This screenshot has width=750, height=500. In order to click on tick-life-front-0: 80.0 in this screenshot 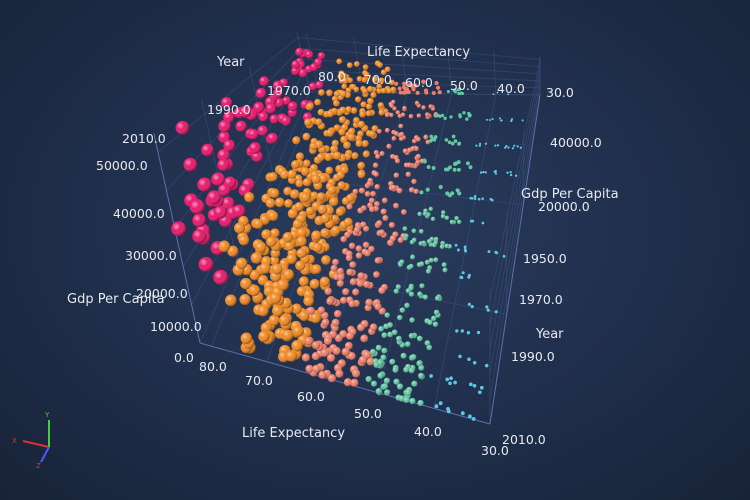, I will do `click(213, 366)`.